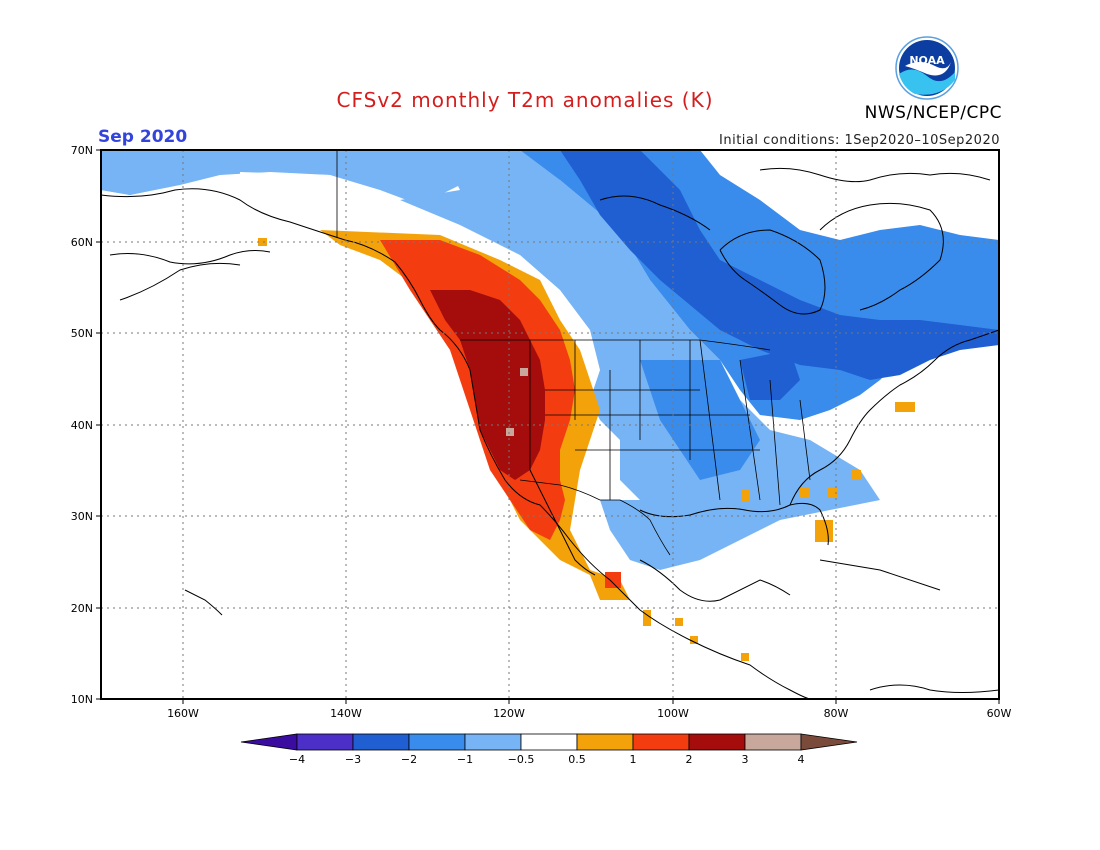 This screenshot has height=850, width=1100. Describe the element at coordinates (82, 150) in the screenshot. I see `lat-label: 70N` at that location.